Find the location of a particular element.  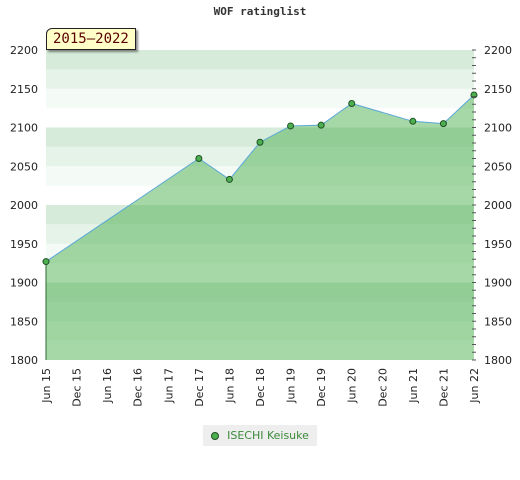

x-tick-label: Dec 19 is located at coordinates (321, 387).